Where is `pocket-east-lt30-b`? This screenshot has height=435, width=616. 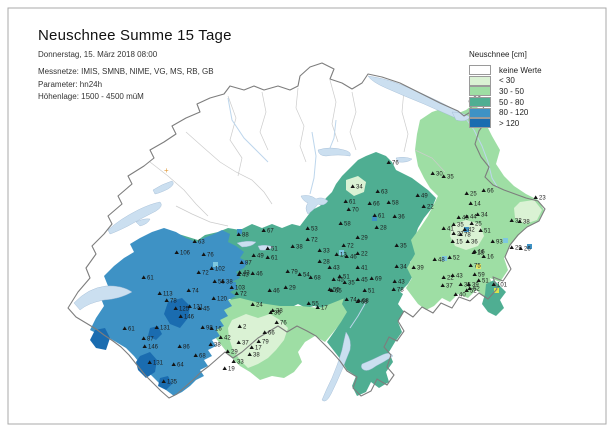 pocket-east-lt30-b is located at coordinates (528, 212).